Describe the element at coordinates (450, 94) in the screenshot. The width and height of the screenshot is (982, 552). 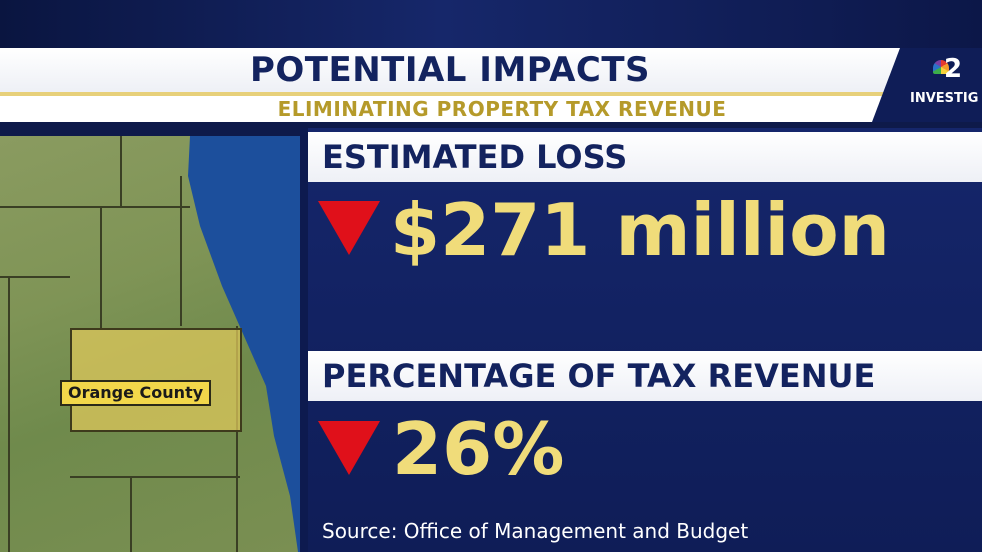
I see `header-accent-line` at that location.